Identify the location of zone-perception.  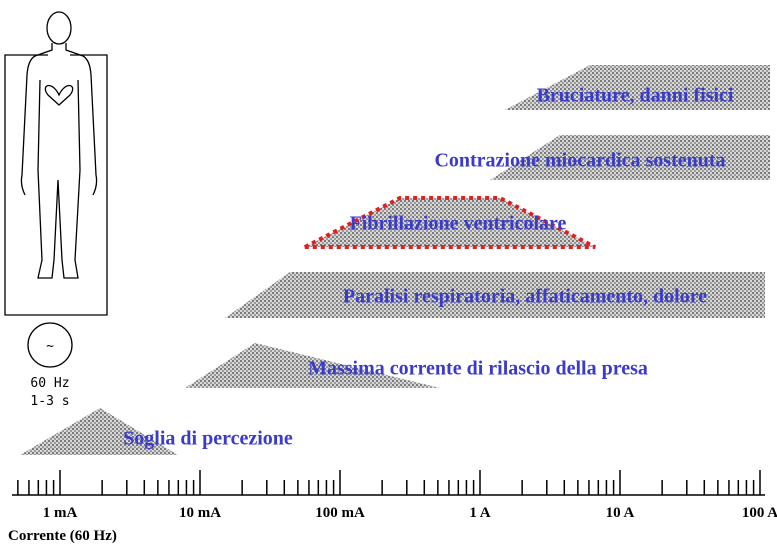
(99, 431).